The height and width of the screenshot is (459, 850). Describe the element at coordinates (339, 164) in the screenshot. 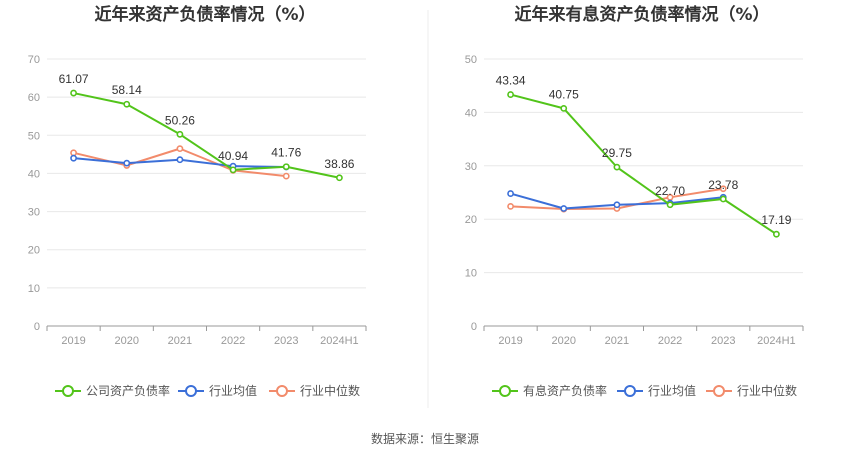

I see `data-label: 38.86` at that location.